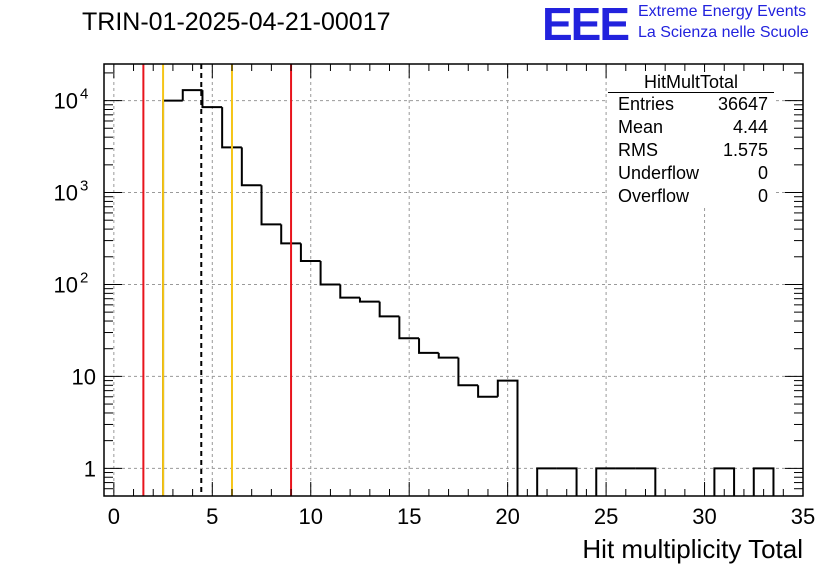 Image resolution: width=836 pixels, height=572 pixels. Describe the element at coordinates (311, 516) in the screenshot. I see `x-tick-label: 10` at that location.